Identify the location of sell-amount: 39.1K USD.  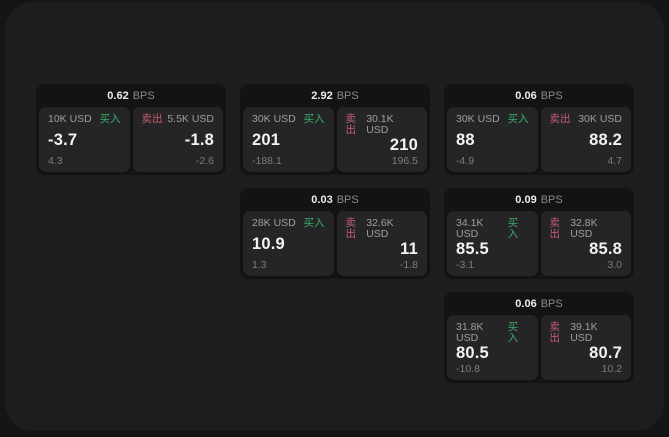
(584, 332).